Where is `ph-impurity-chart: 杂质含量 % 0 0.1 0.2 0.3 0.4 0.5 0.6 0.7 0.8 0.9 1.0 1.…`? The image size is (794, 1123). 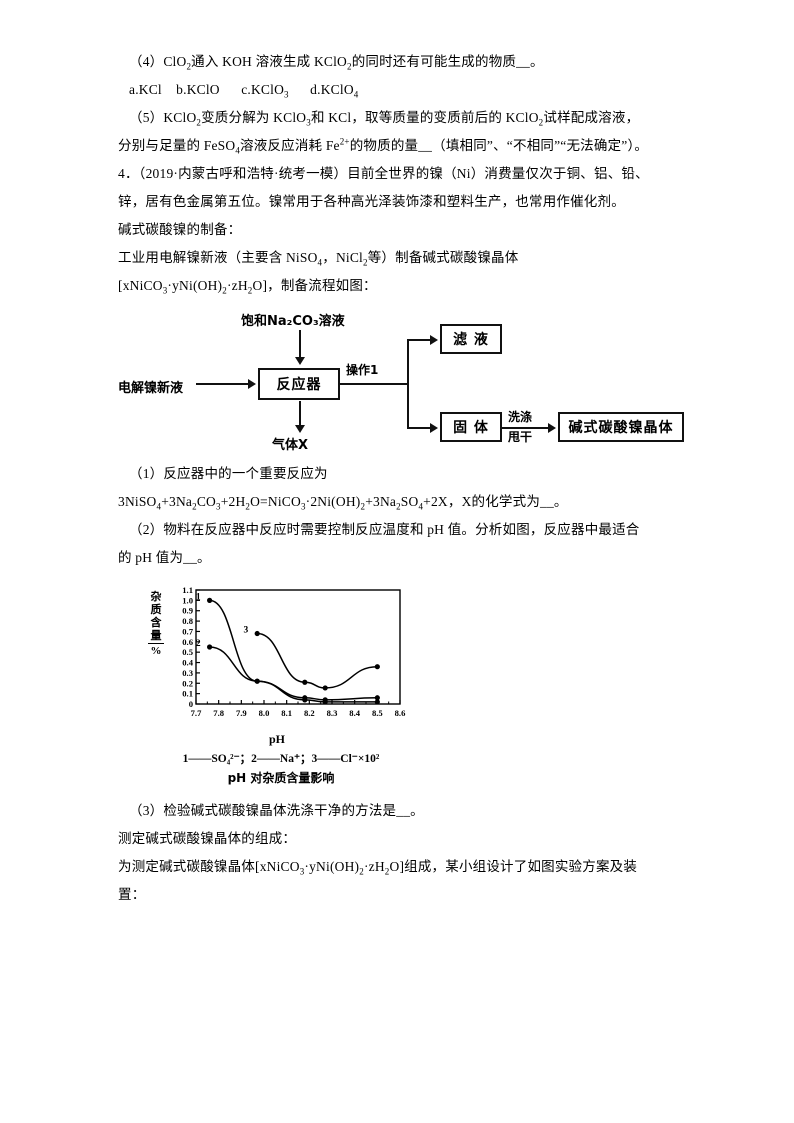
ph-impurity-chart: 杂质含量 % 0 0.1 0.2 0.3 0.4 0.5 0.6 0.7 0.8 0.9 1.0 1.… is located at coordinates (296, 689).